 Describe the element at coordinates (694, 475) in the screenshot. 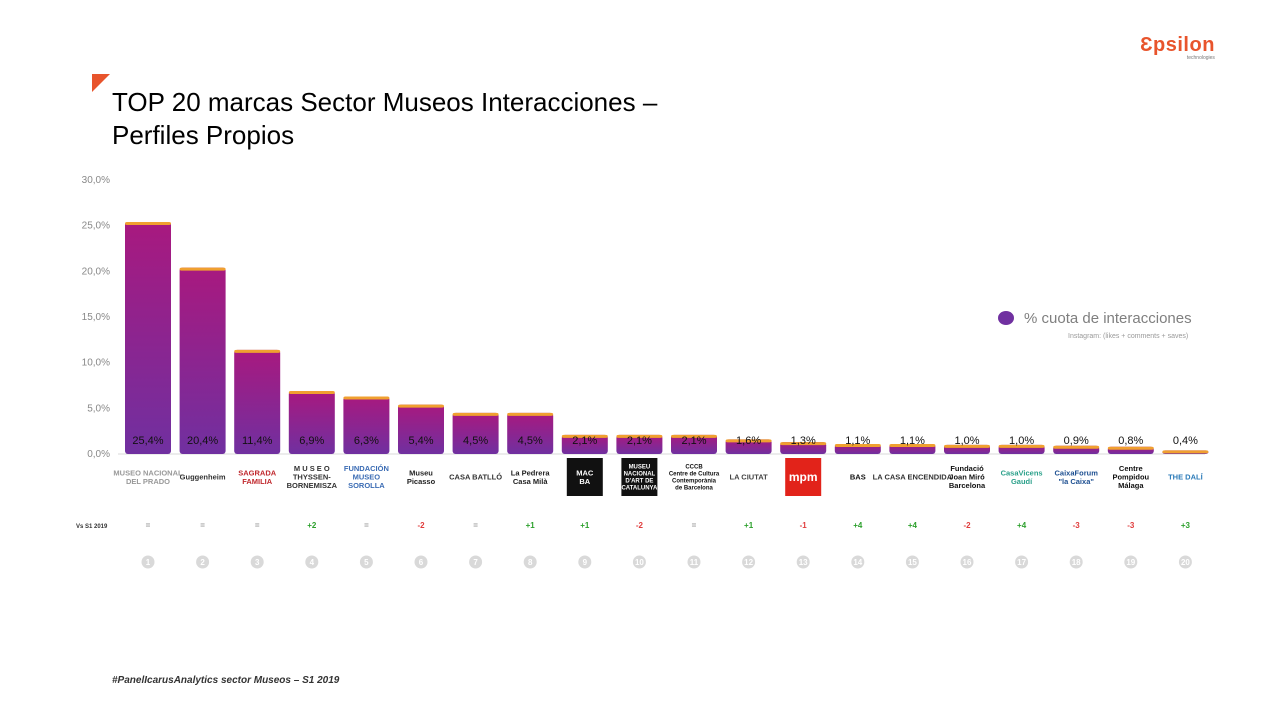

I see `cccb-logo: Centre de Cultura` at that location.